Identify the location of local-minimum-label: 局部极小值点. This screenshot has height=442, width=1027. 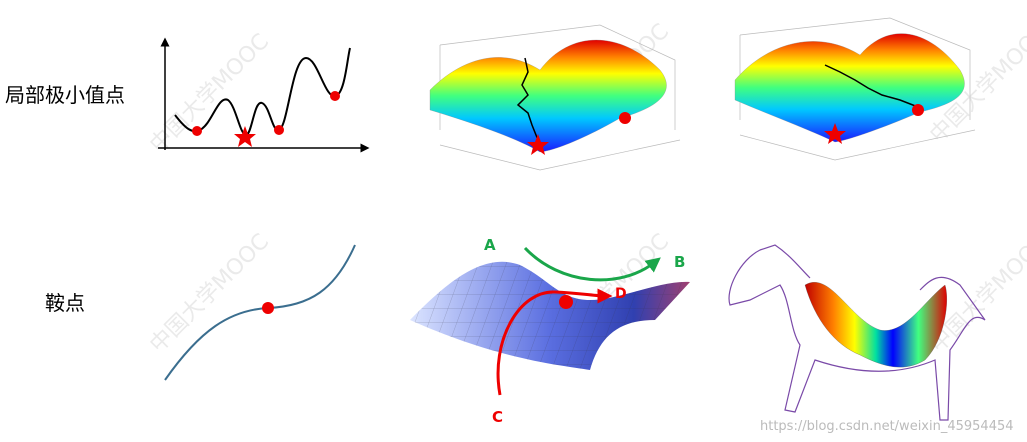
(65, 95).